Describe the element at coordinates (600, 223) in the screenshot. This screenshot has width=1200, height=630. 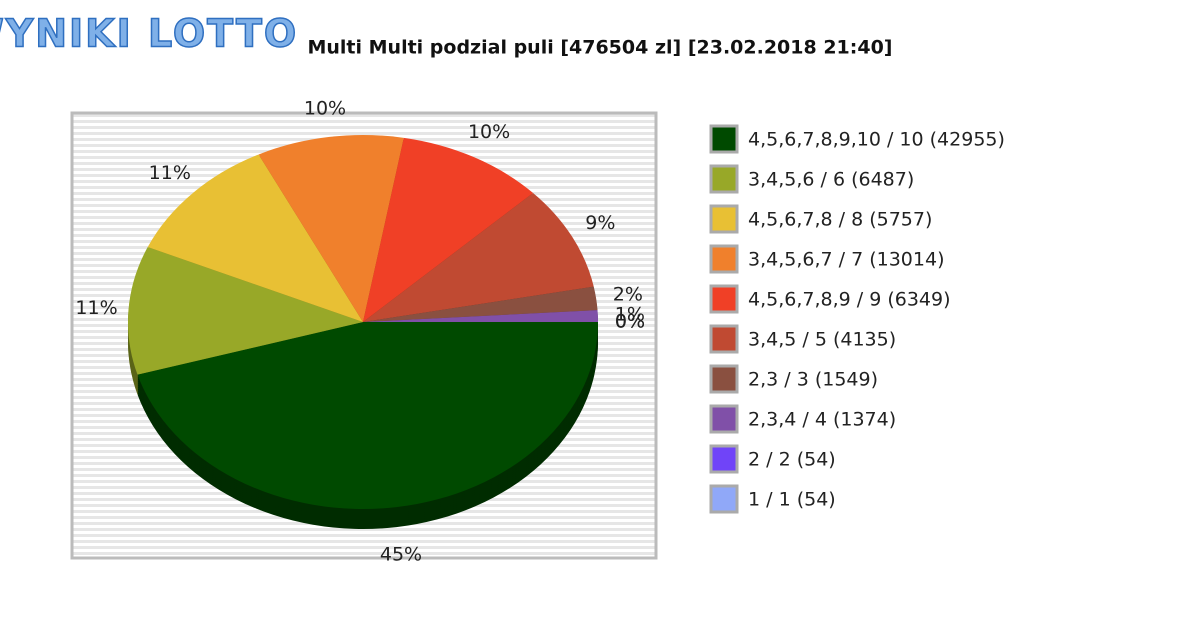
I see `data-label: 9%` at that location.